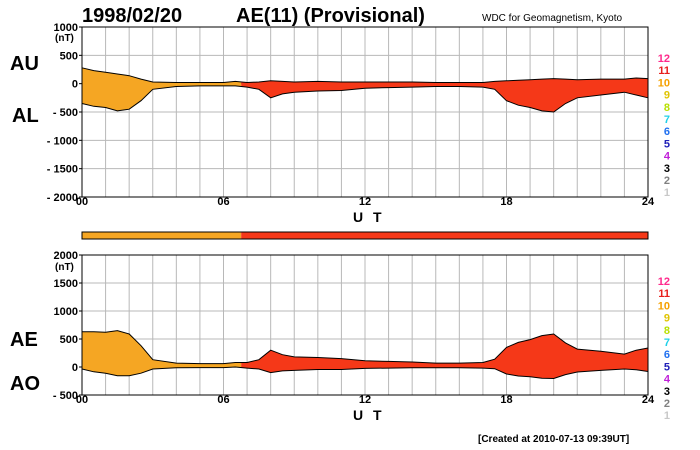 The height and width of the screenshot is (450, 700). What do you see at coordinates (66, 284) in the screenshot?
I see `y-tick-label: 1500` at bounding box center [66, 284].